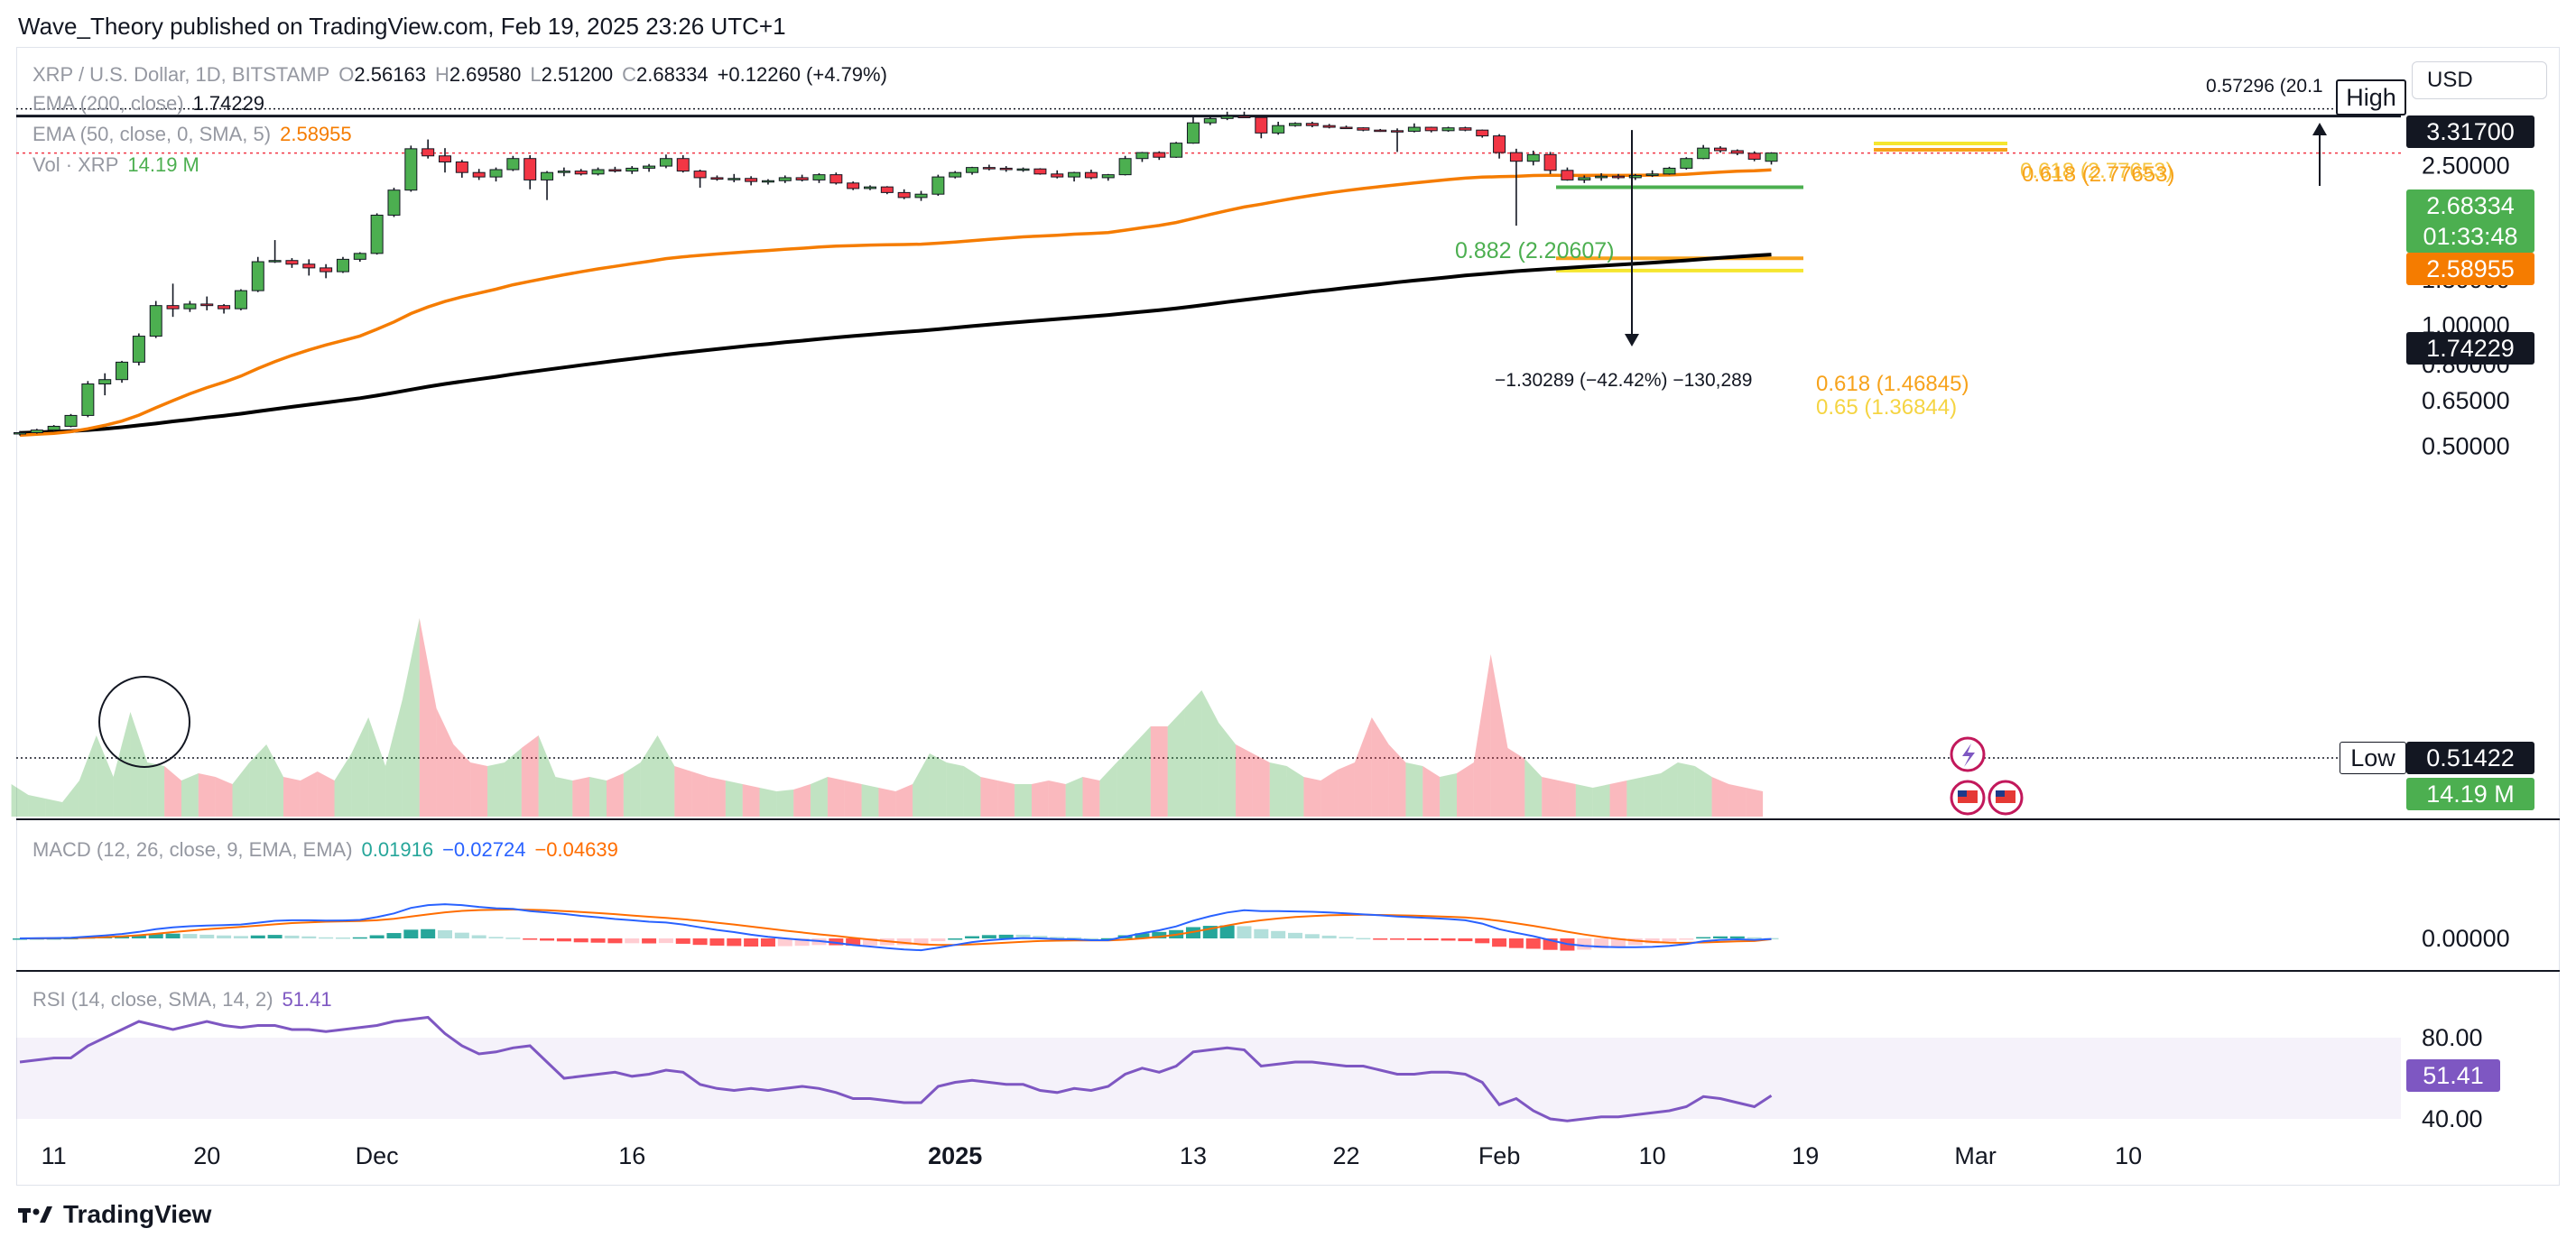  I want to click on currency-button: USD, so click(2479, 80).